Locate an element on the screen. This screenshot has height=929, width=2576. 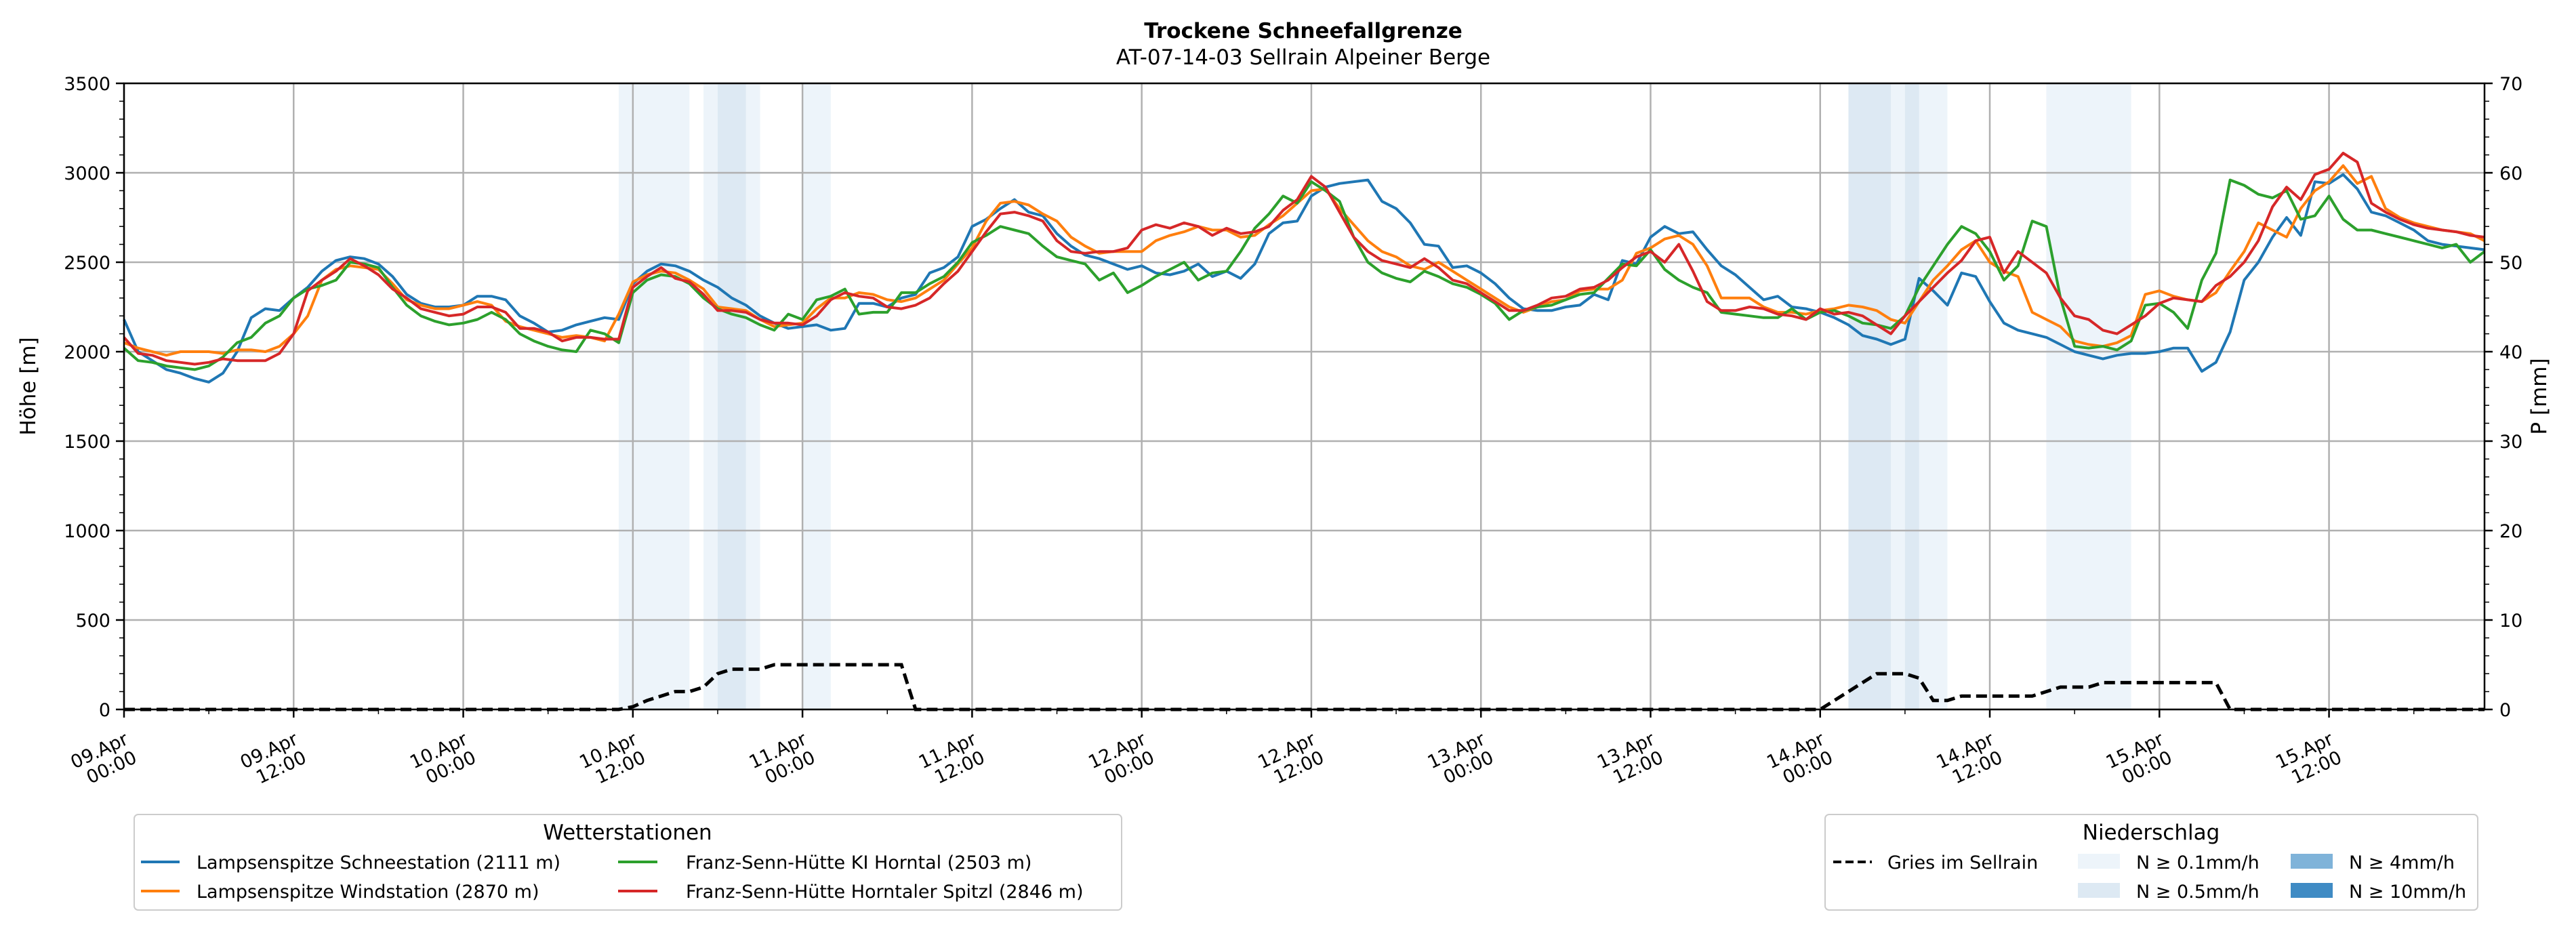
x-tick-label: 12.Apr00:00 is located at coordinates (1121, 760).